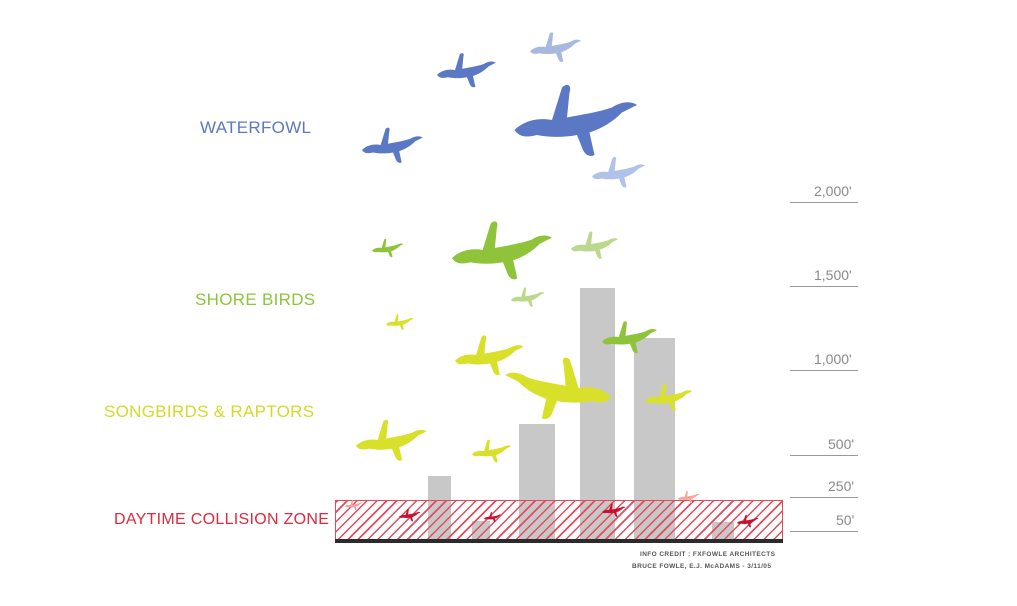 The height and width of the screenshot is (606, 1017). Describe the element at coordinates (222, 519) in the screenshot. I see `label-collision-zone: DAYTIME COLLISION ZONE` at that location.